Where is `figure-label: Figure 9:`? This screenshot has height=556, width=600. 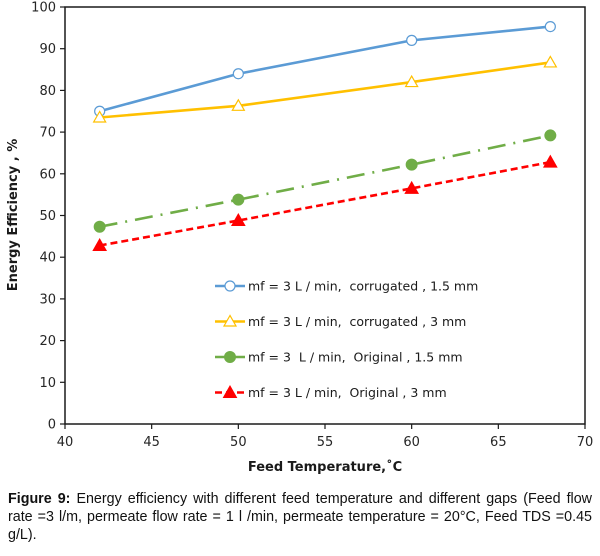
figure-label: Figure 9: is located at coordinates (39, 499).